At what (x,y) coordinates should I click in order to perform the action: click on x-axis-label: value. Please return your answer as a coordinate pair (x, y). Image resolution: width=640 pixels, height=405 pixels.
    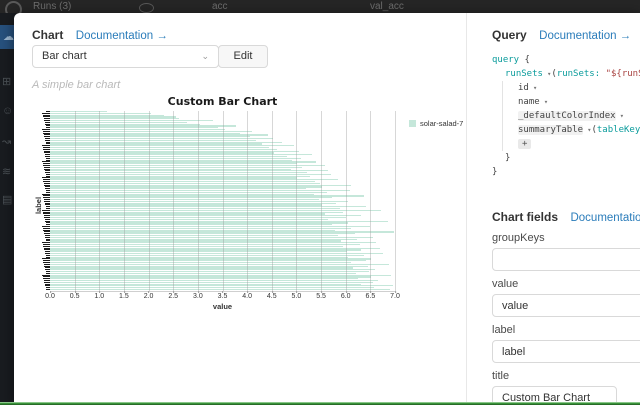
    Looking at the image, I should click on (222, 306).